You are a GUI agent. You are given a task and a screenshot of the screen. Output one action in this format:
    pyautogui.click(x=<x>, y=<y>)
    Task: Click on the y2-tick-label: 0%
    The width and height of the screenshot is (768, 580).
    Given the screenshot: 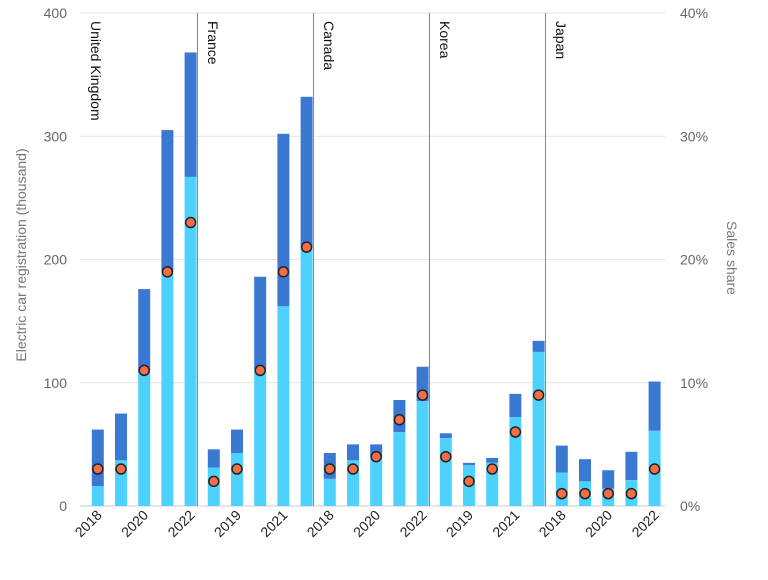 What is the action you would take?
    pyautogui.click(x=690, y=506)
    